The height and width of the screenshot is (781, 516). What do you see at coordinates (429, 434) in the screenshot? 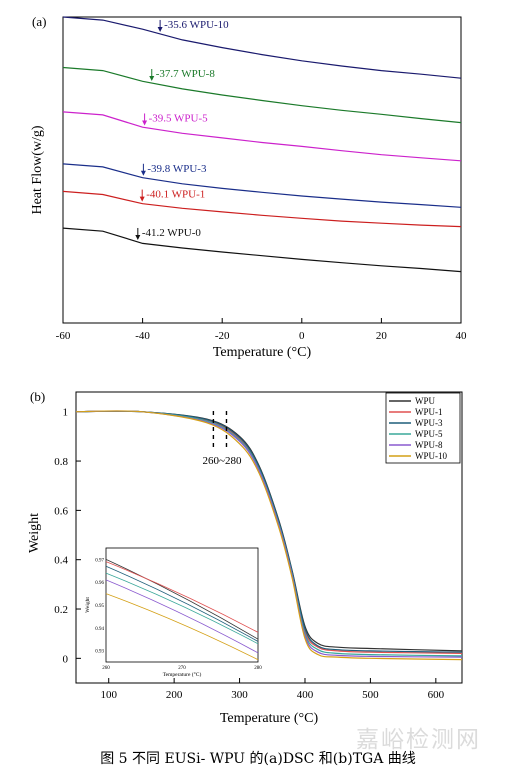
I see `tga-legend-label: WPU-5` at bounding box center [429, 434].